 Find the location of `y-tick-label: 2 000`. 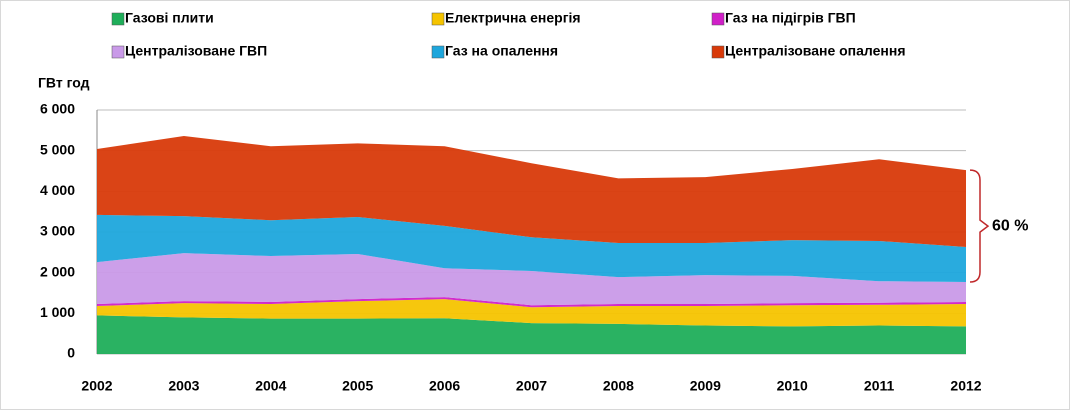

y-tick-label: 2 000 is located at coordinates (57, 271).